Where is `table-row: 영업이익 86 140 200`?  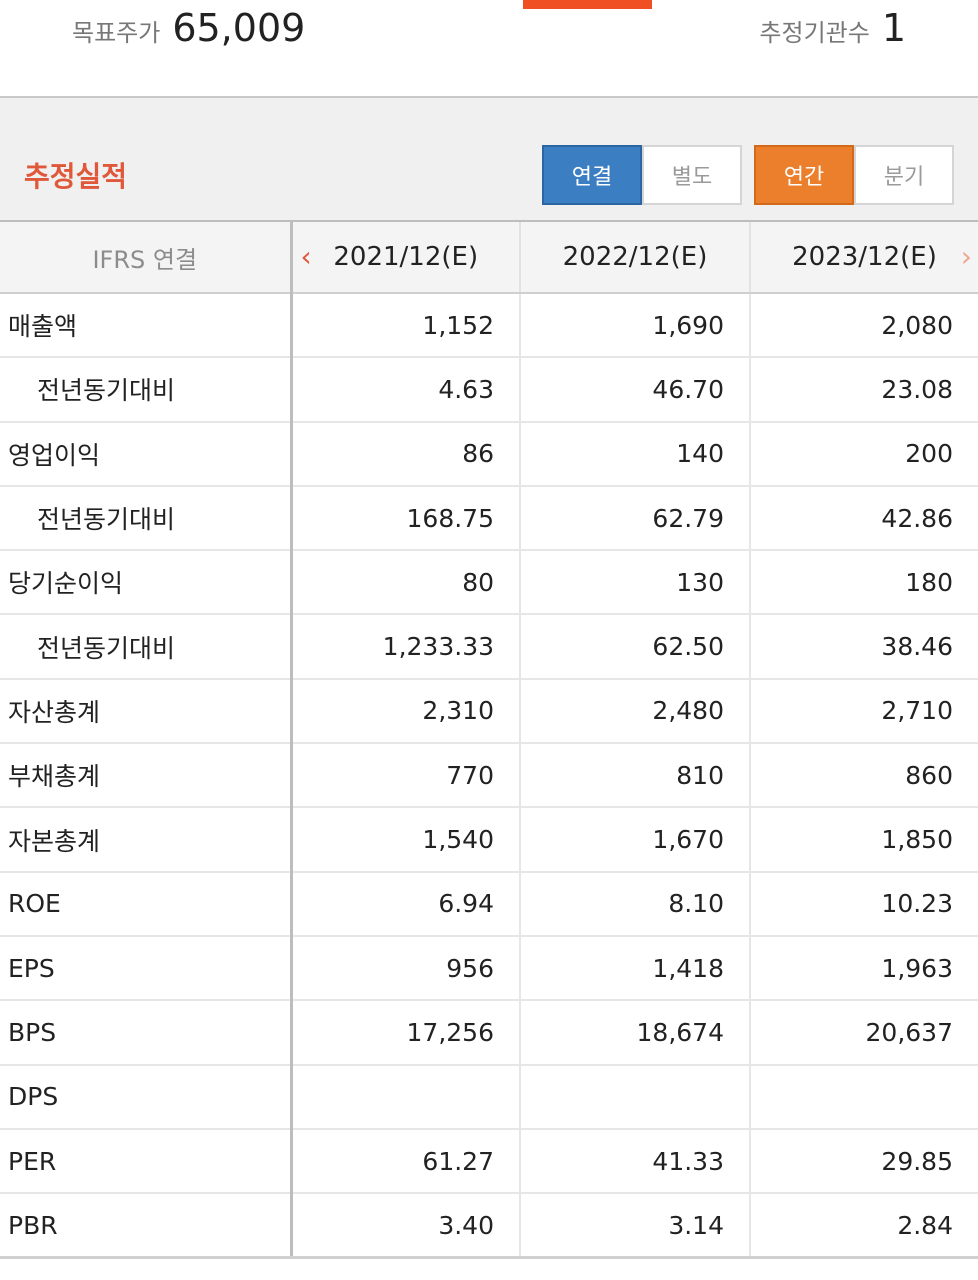
table-row: 영업이익 86 140 200 is located at coordinates (489, 454).